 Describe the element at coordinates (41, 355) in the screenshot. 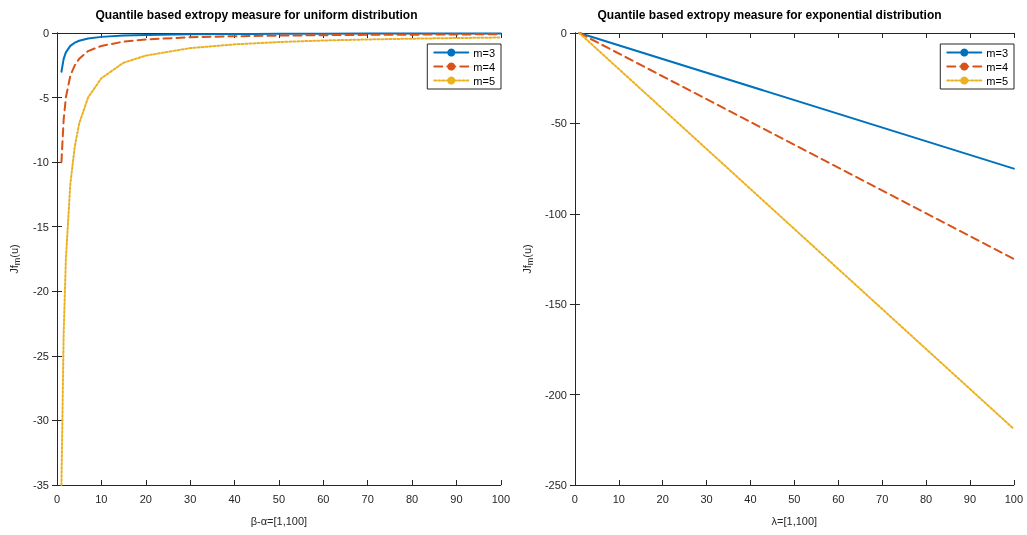

I see `y-tick-label: -25` at that location.